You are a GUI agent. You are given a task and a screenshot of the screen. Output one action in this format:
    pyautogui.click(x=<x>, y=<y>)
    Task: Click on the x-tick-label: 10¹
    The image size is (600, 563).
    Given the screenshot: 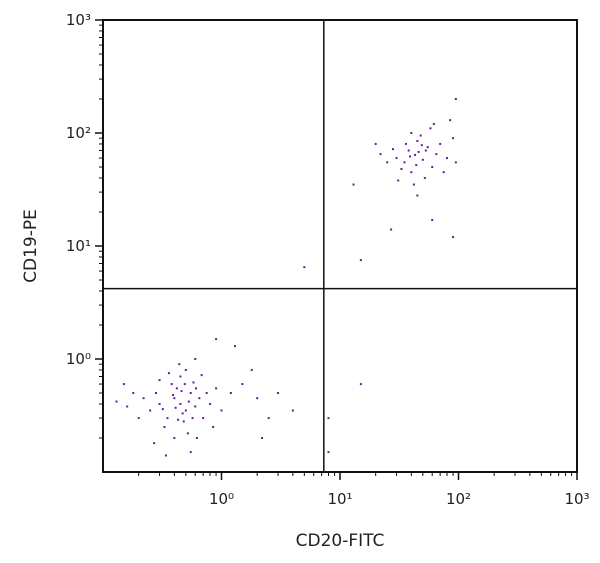 What is the action you would take?
    pyautogui.click(x=339, y=499)
    